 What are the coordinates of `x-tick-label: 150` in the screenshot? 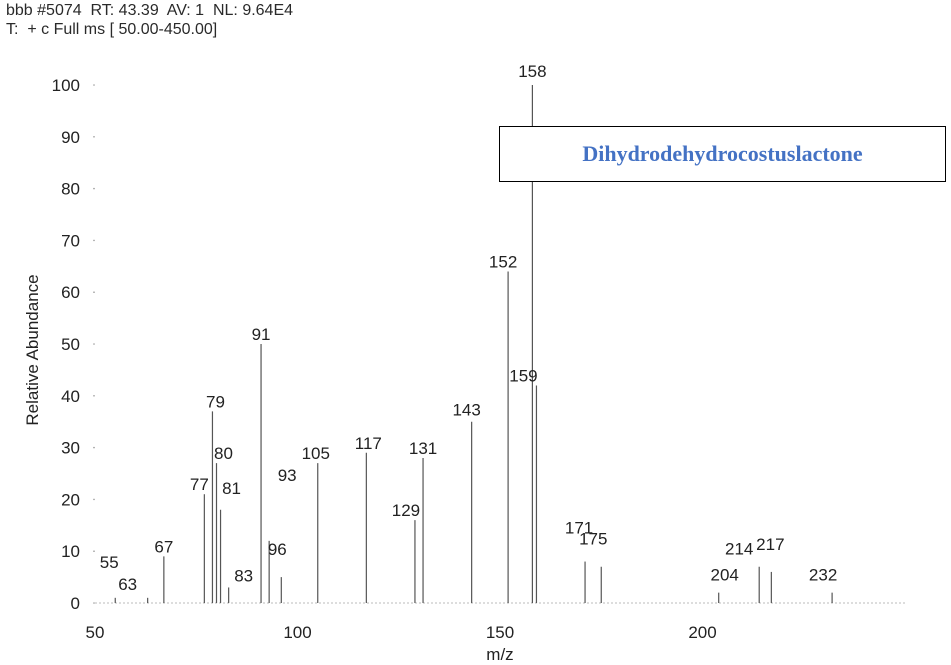 It's located at (500, 632).